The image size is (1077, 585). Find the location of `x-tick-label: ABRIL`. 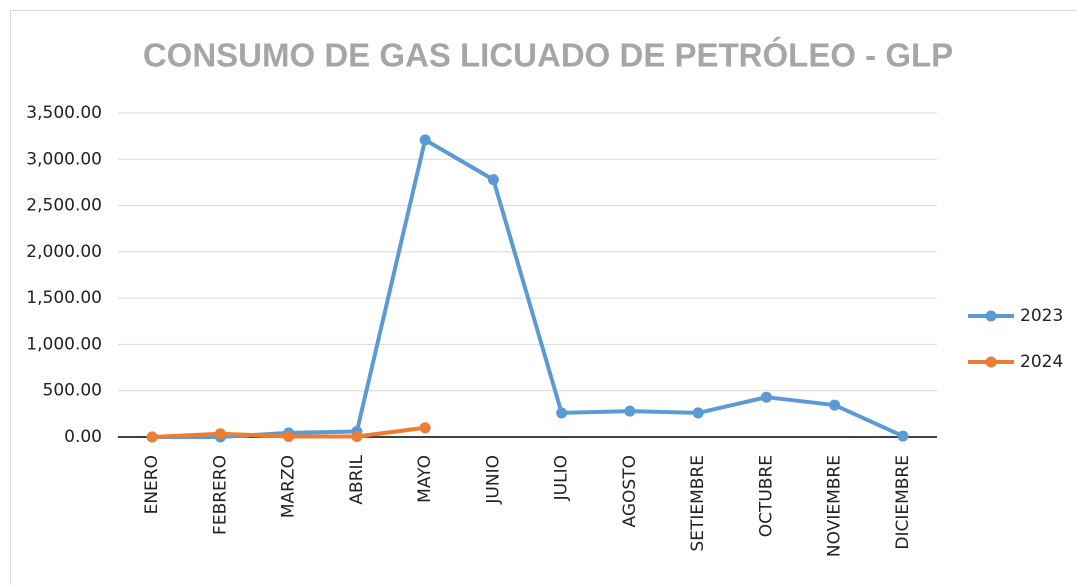

x-tick-label: ABRIL is located at coordinates (357, 479).